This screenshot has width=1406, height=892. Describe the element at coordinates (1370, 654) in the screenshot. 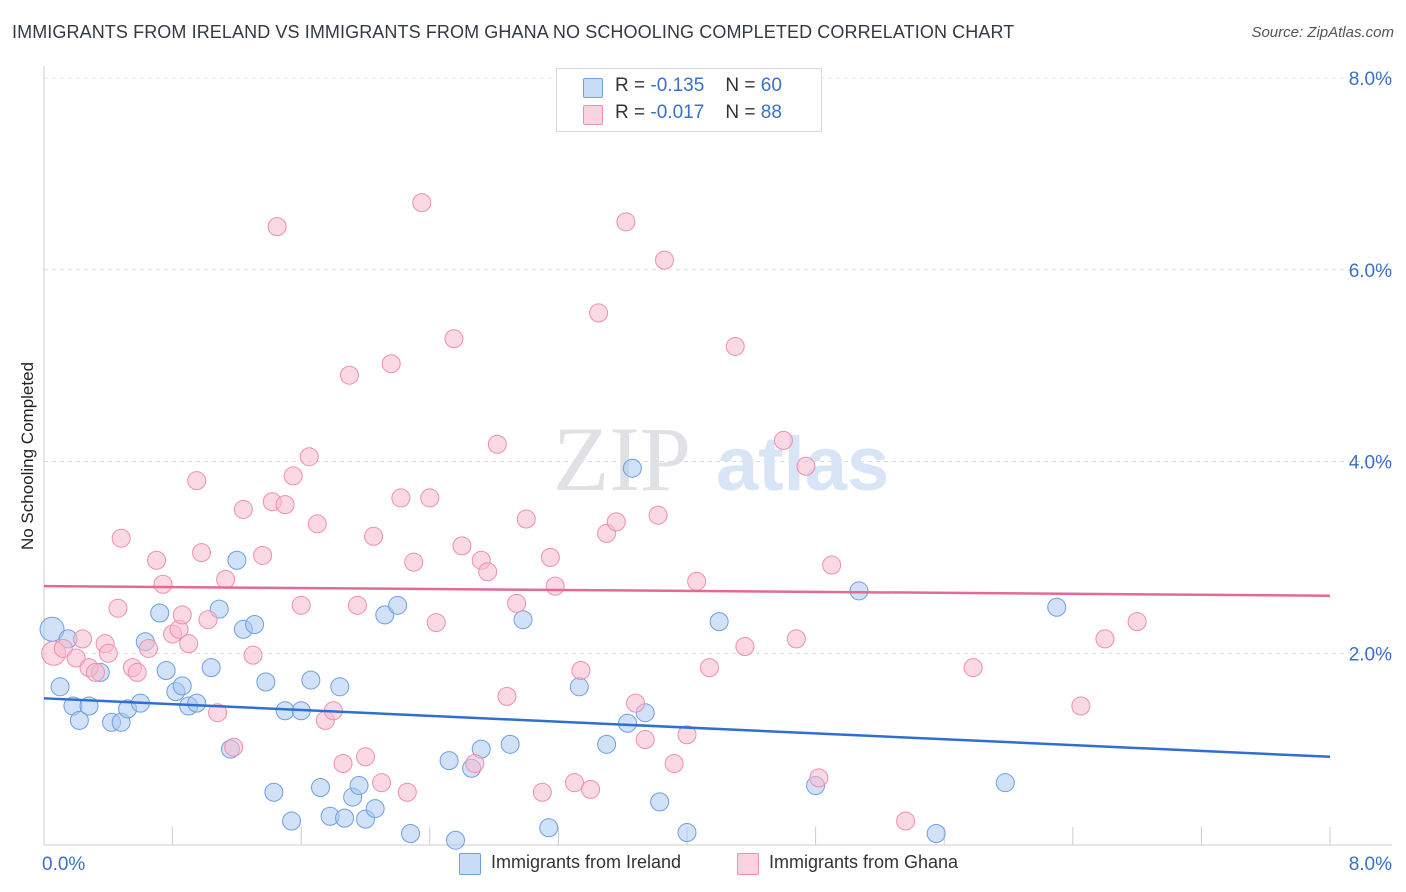

I see `y-tick-label-0: 2.0%` at that location.